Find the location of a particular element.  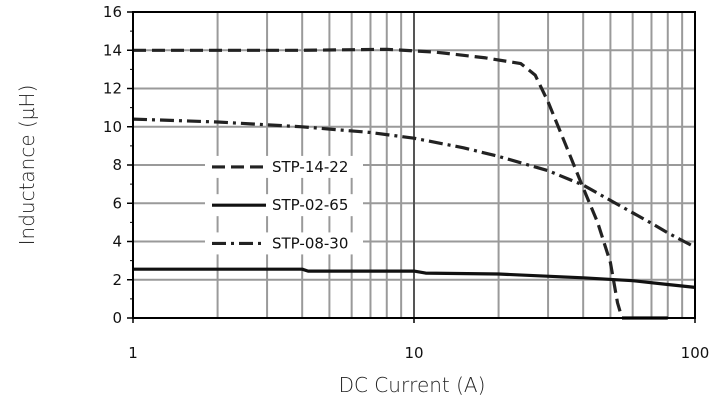

x-tick-label: 10 is located at coordinates (413, 353).